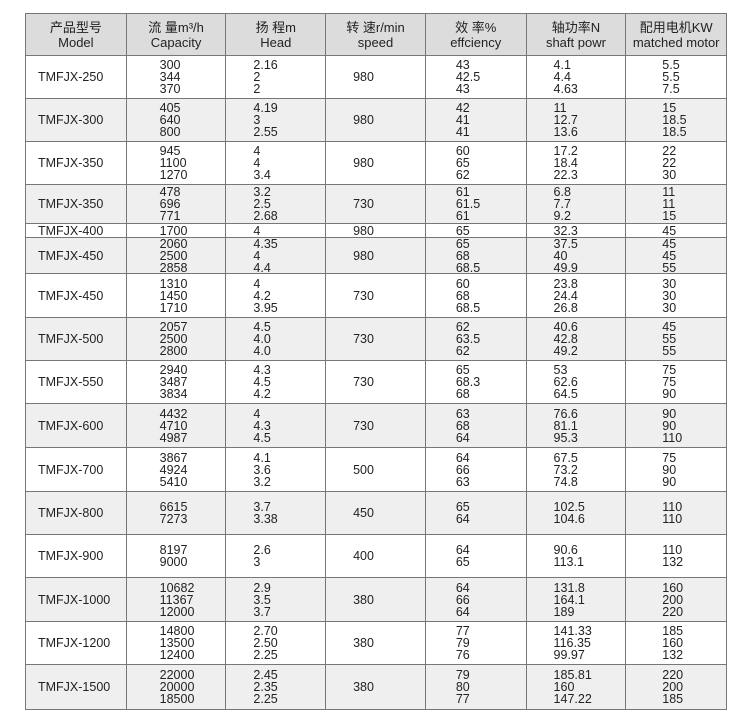  I want to click on head-value: 3.2, so click(262, 481).